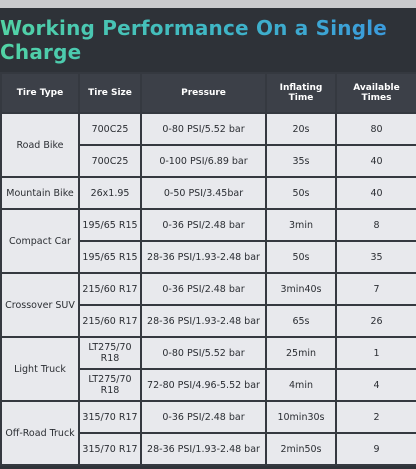  Describe the element at coordinates (40, 305) in the screenshot. I see `tire-type: Crossover SUV` at that location.